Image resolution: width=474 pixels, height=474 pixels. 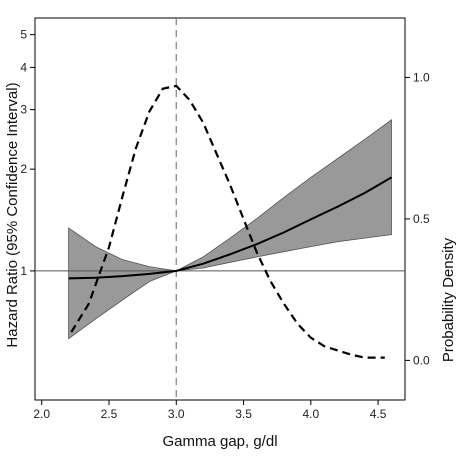 What do you see at coordinates (23, 110) in the screenshot?
I see `y-left-tick-label: 3` at bounding box center [23, 110].